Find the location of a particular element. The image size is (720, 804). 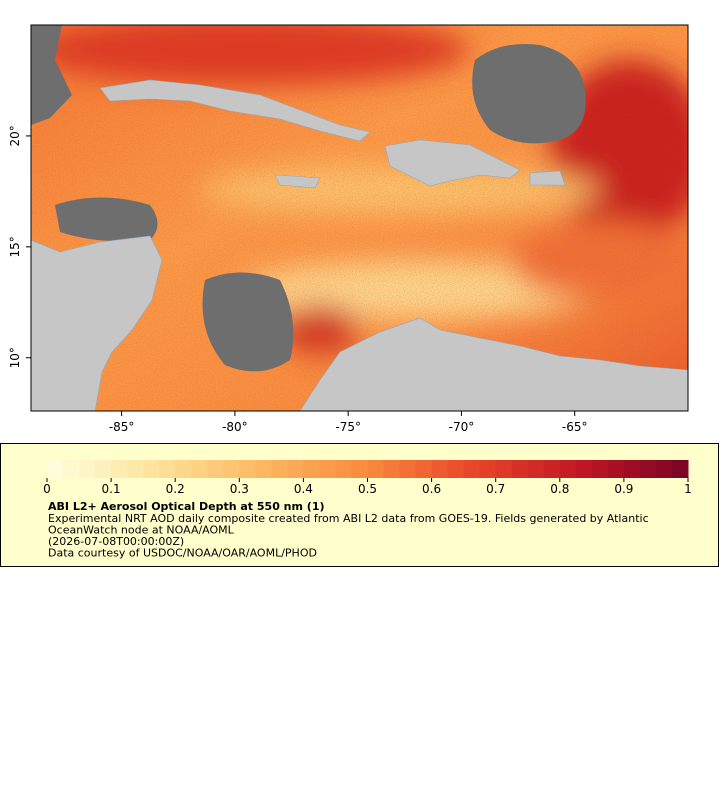

colorbar-tick-label: 0.9 is located at coordinates (623, 489).